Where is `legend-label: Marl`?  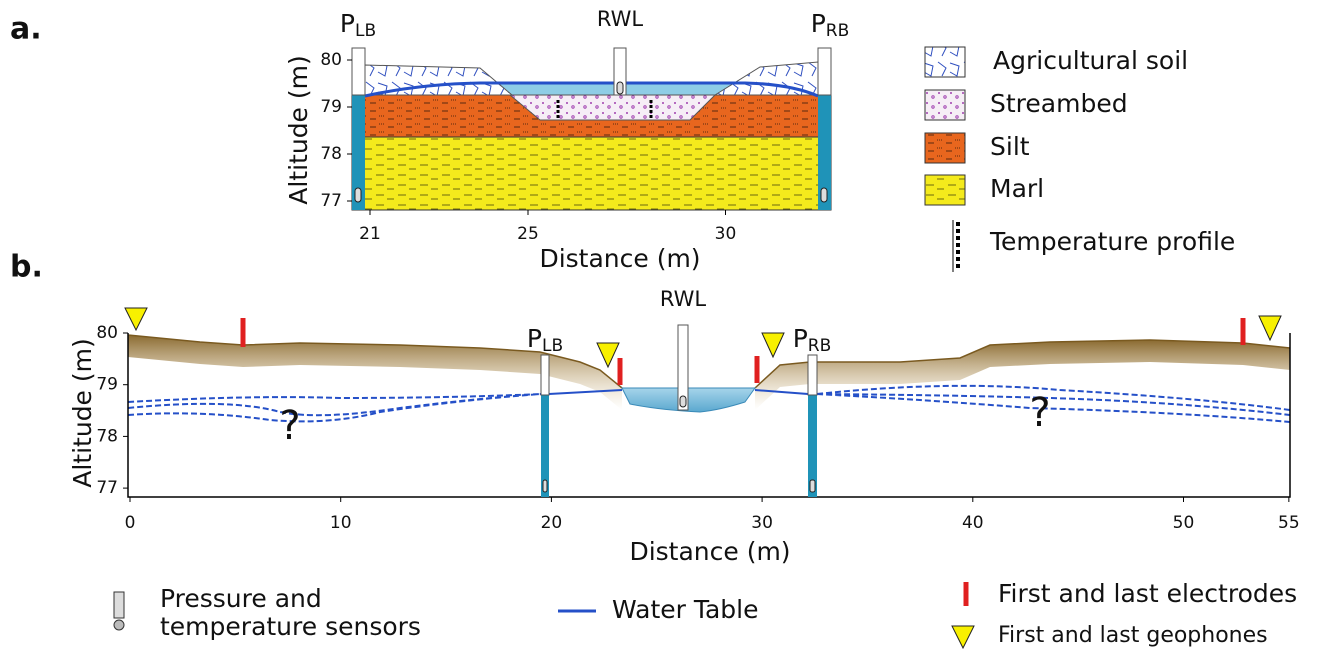
legend-label: Marl is located at coordinates (1017, 188).